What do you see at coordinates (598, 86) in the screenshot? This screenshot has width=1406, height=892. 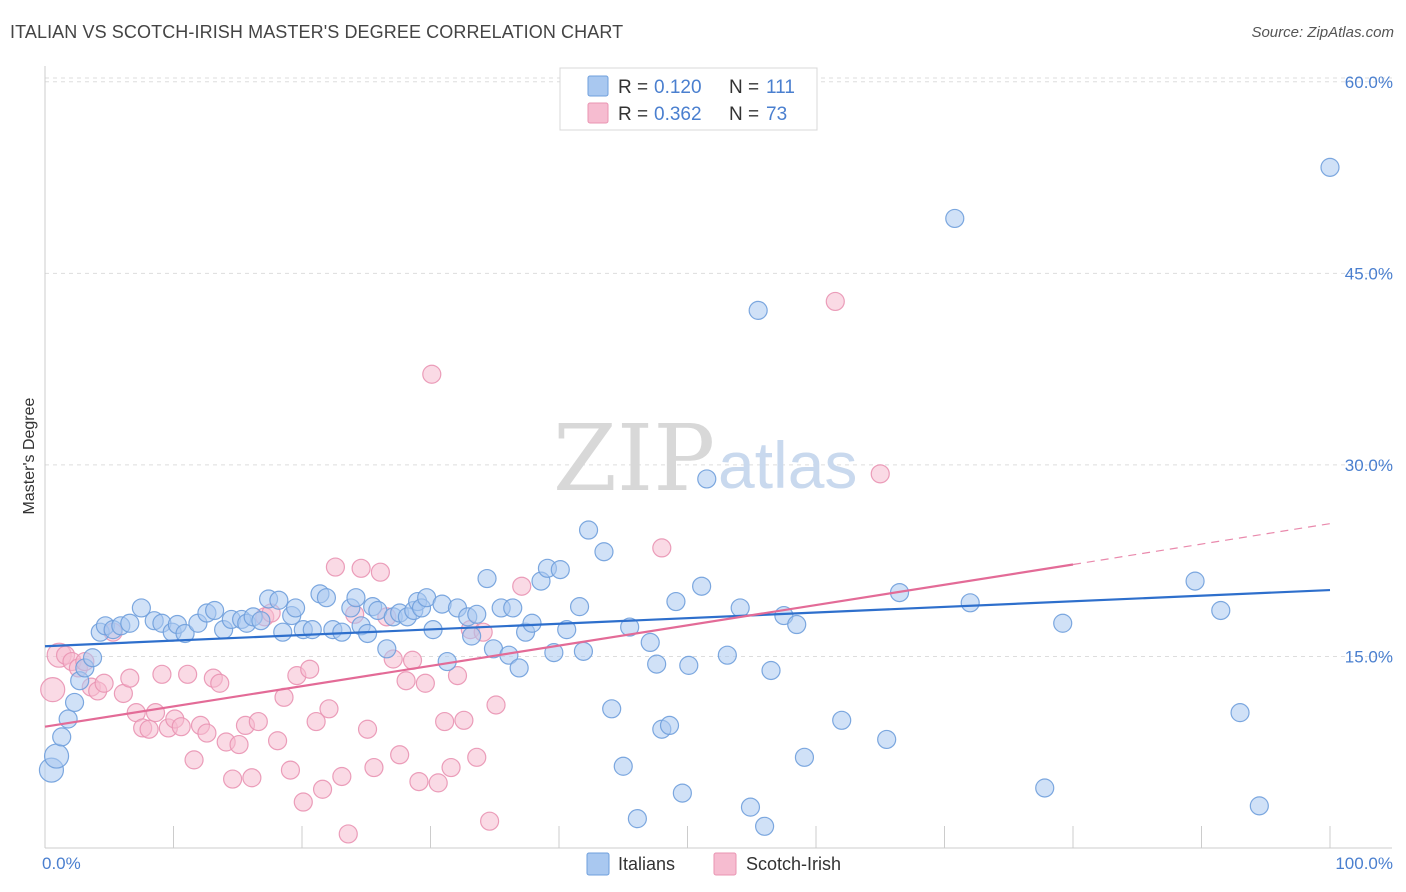 I see `legend-swatch-italians` at bounding box center [598, 86].